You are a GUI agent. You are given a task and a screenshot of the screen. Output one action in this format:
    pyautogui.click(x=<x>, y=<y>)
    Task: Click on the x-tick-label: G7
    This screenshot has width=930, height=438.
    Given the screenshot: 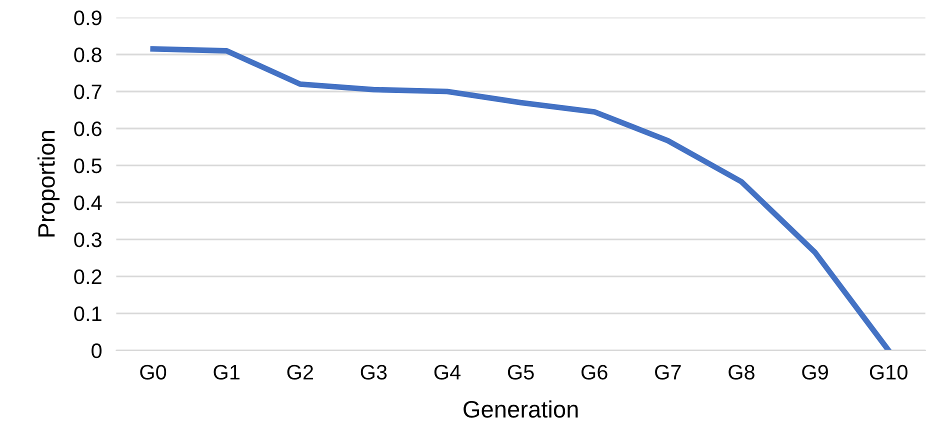 What is the action you would take?
    pyautogui.click(x=668, y=372)
    